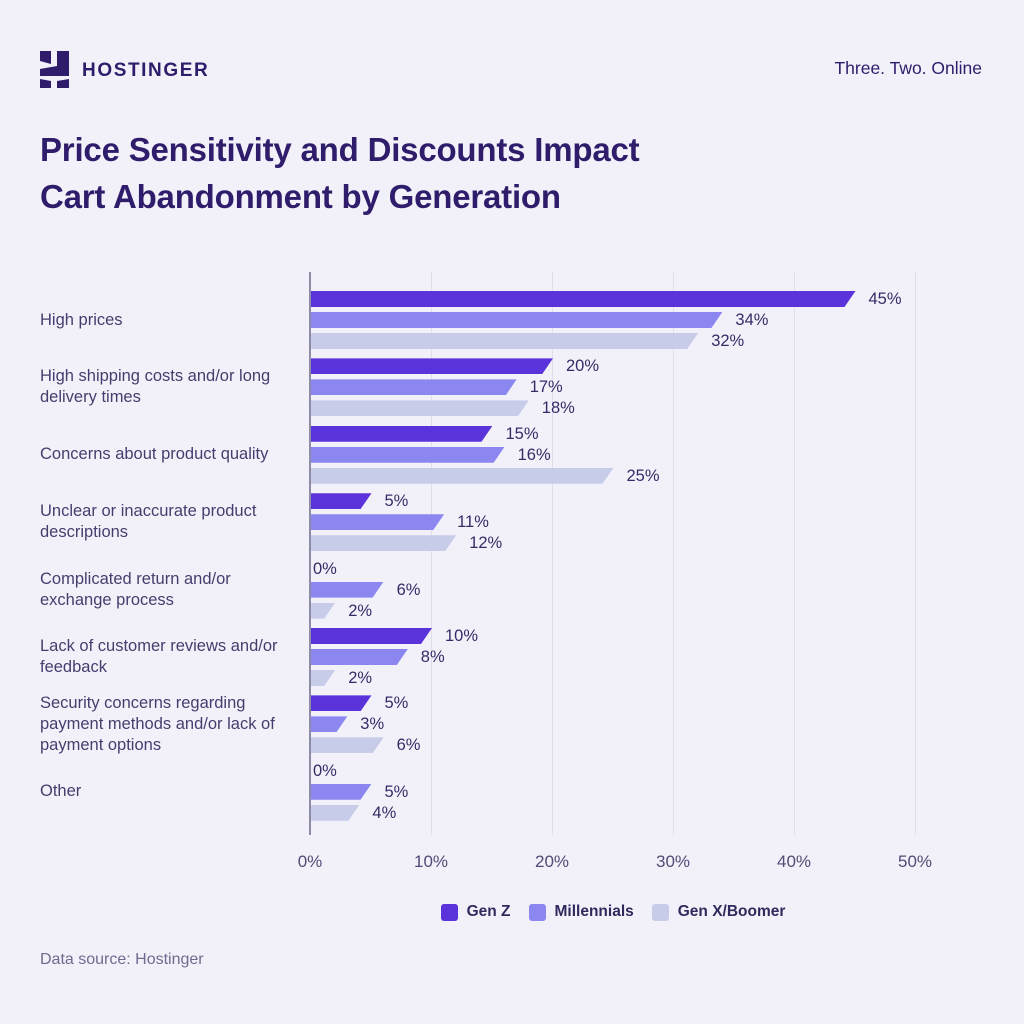 The image size is (1024, 1024). Describe the element at coordinates (660, 912) in the screenshot. I see `legend-swatch-gen-x-boomer` at that location.